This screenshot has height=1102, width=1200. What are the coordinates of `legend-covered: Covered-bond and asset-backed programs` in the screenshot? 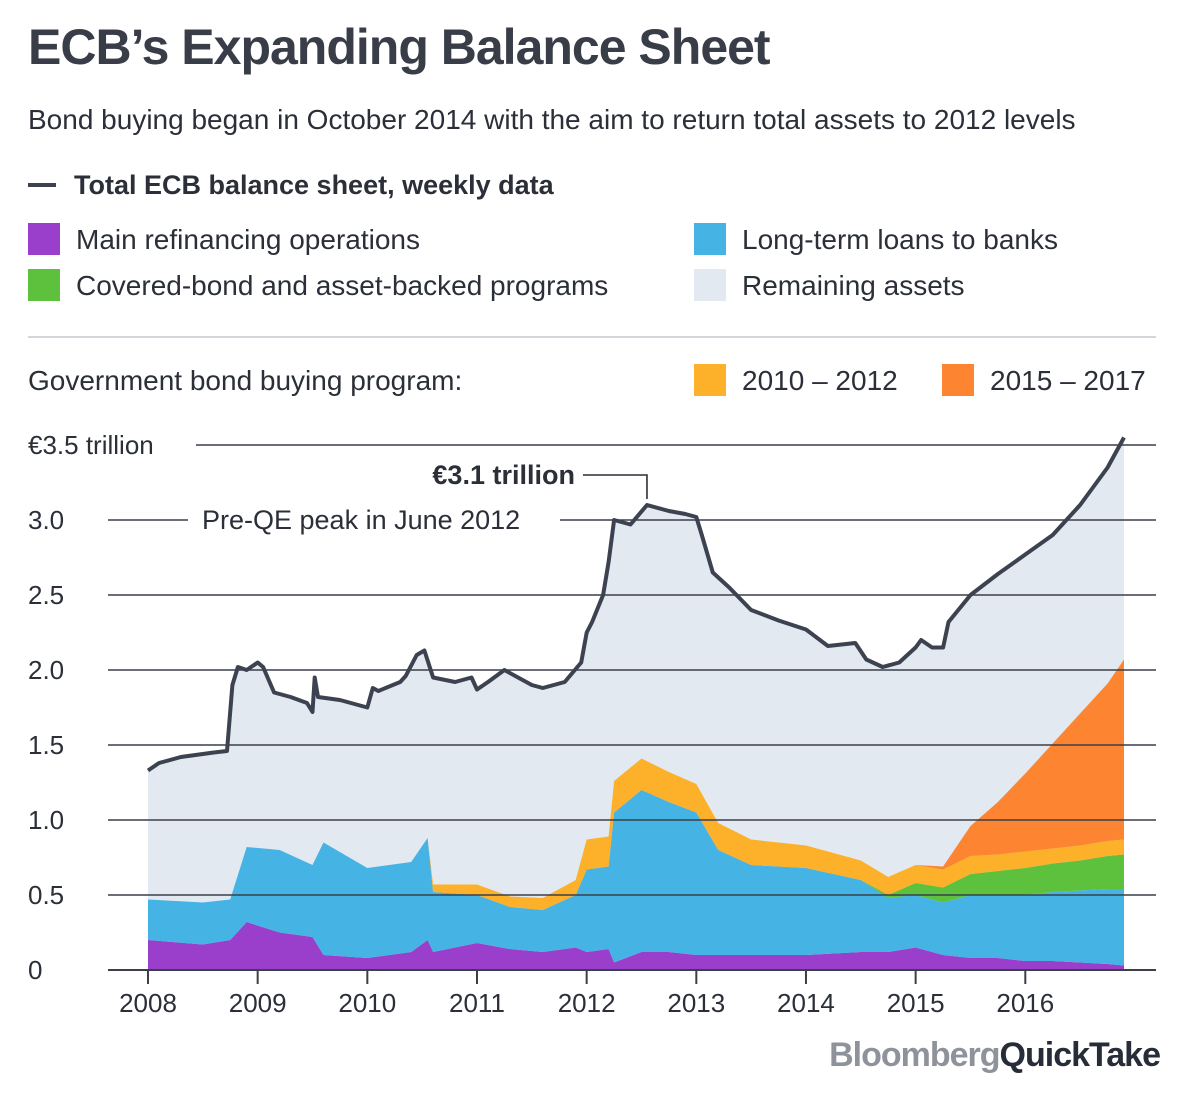 It's located at (318, 286).